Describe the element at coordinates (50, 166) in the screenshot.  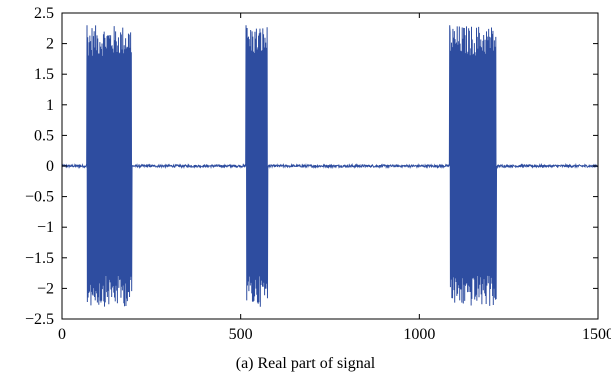
I see `y-tick-label: 0` at that location.